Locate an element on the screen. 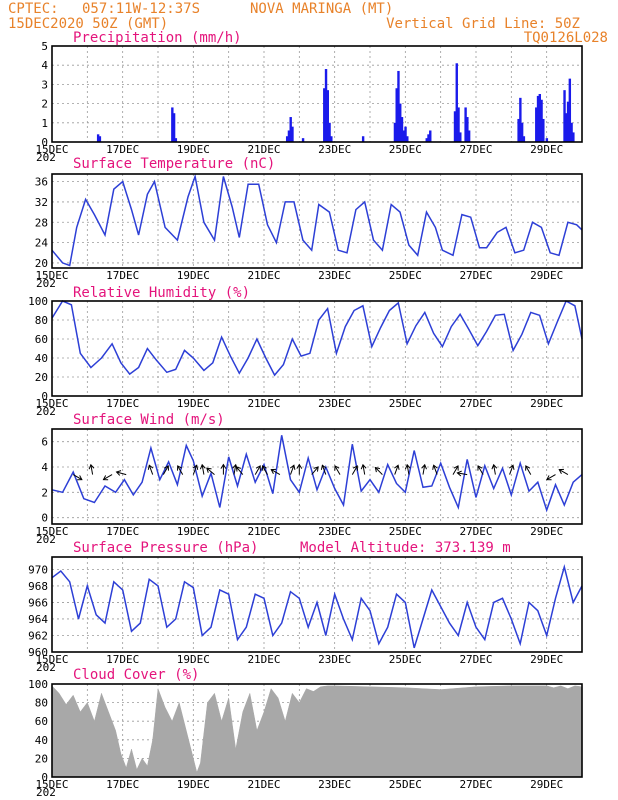 The width and height of the screenshot is (618, 800). rh-xtick-label: 25DEC is located at coordinates (405, 403).